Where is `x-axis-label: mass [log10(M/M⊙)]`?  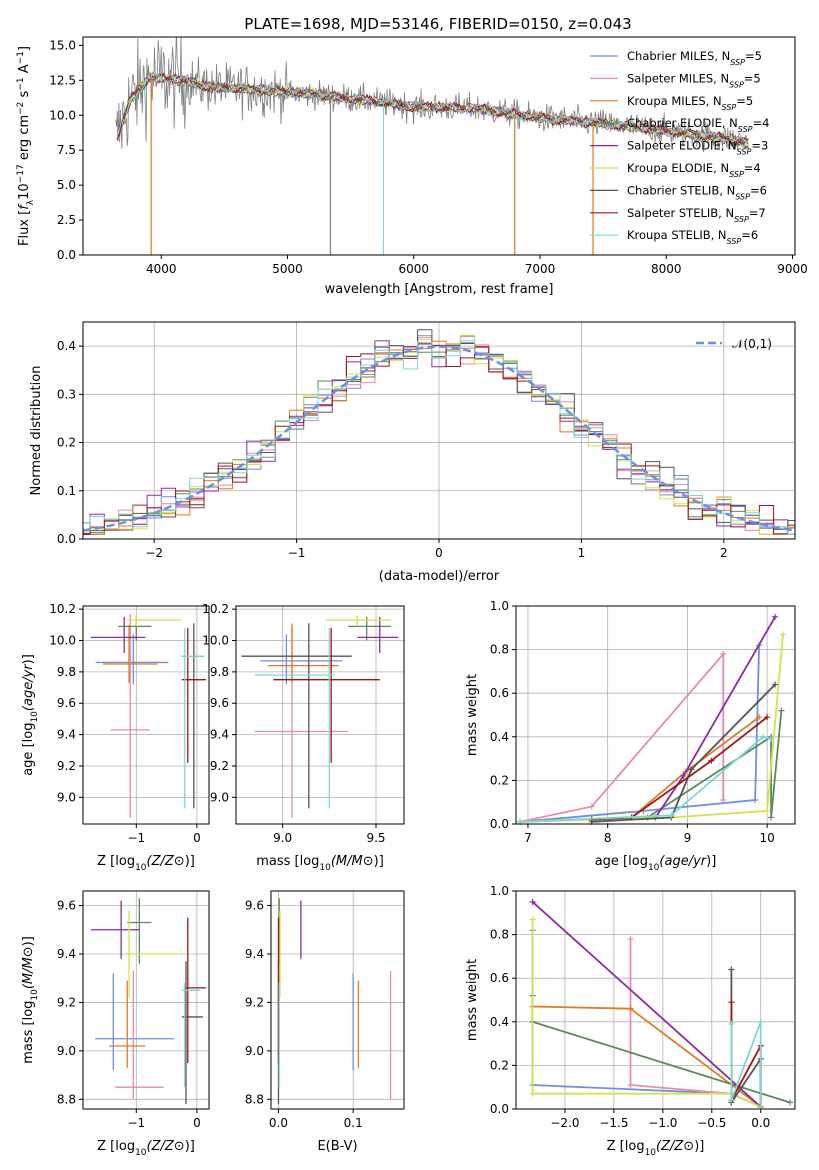 x-axis-label: mass [log10(M/M⊙)] is located at coordinates (320, 863).